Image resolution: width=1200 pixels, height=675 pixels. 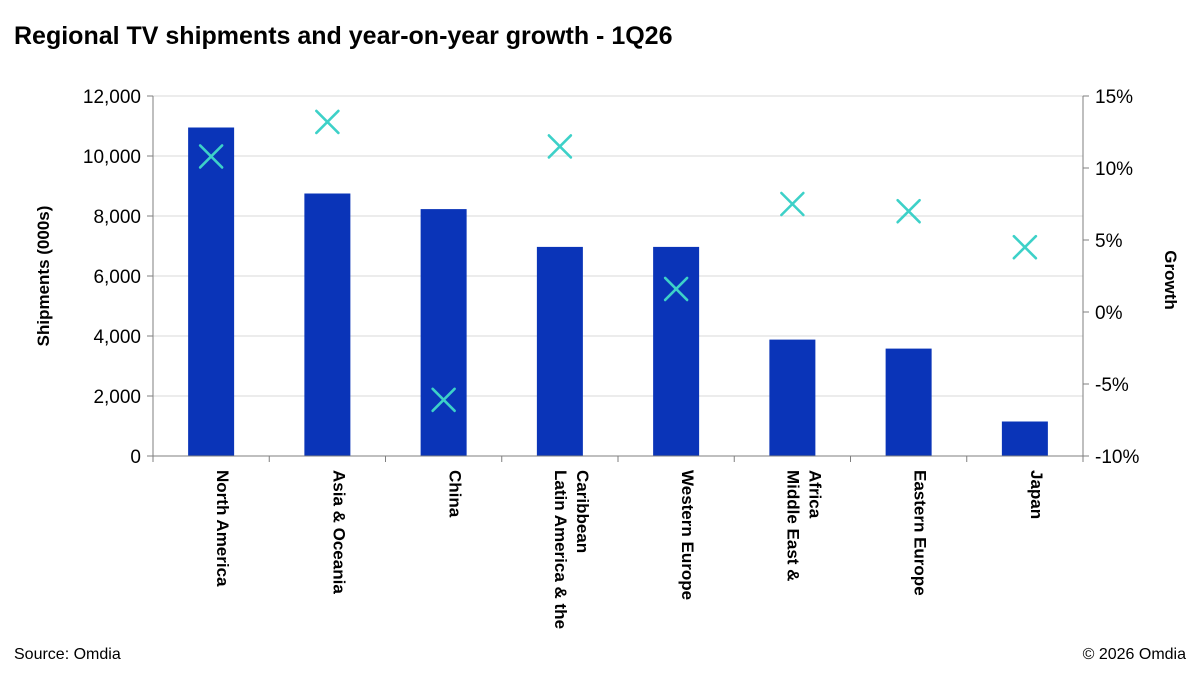 What do you see at coordinates (582, 511) in the screenshot?
I see `category-label: Caribbean` at bounding box center [582, 511].